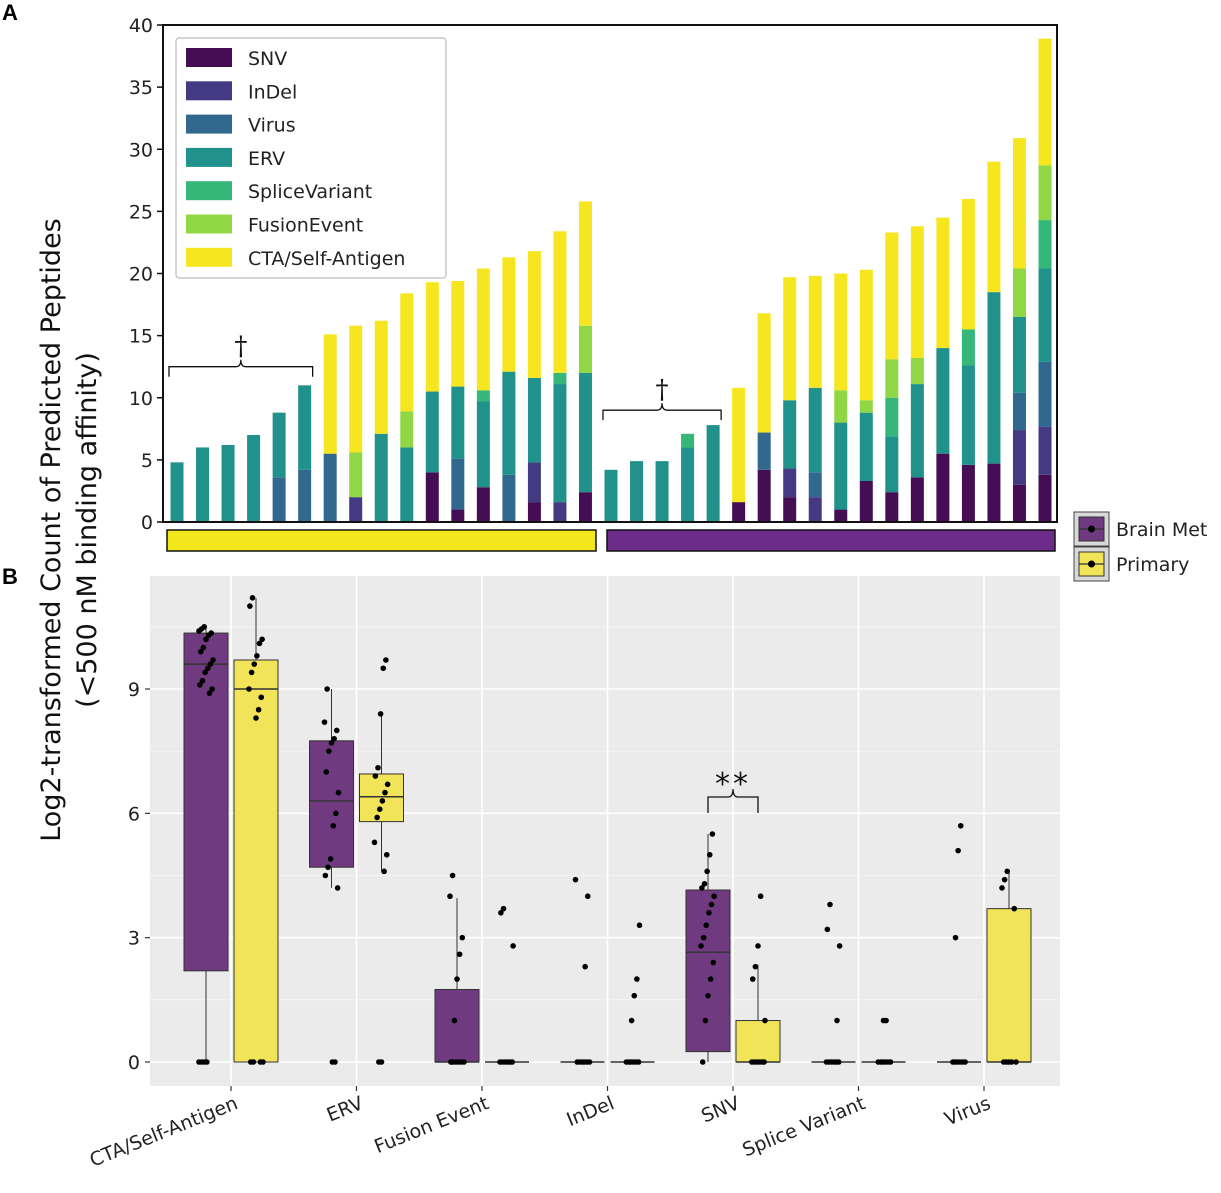 This screenshot has width=1221, height=1193. What do you see at coordinates (345, 1109) in the screenshot?
I see `category-label: ERV` at bounding box center [345, 1109].